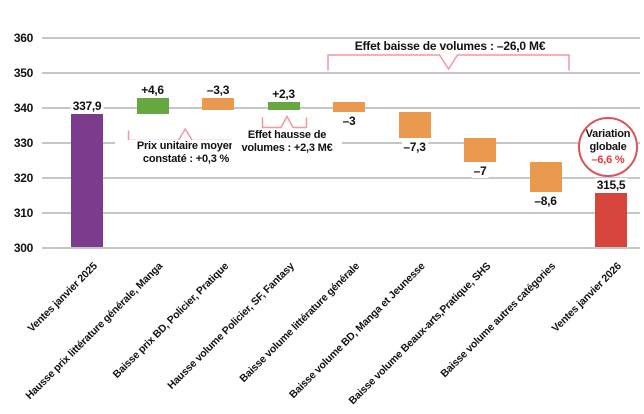  Describe the element at coordinates (185, 134) in the screenshot. I see `price-effect-brace` at that location.